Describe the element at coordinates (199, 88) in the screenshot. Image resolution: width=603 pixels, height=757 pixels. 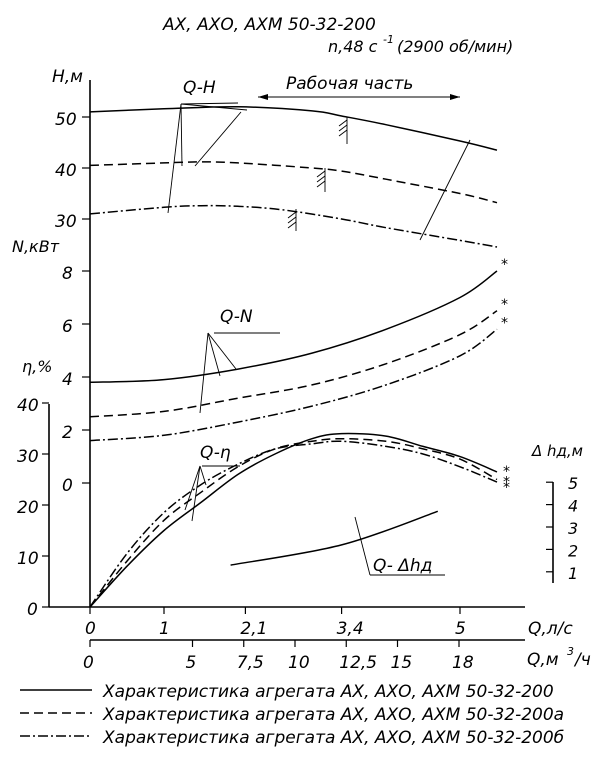
I see `qh-curve-label: Q-H` at that location.